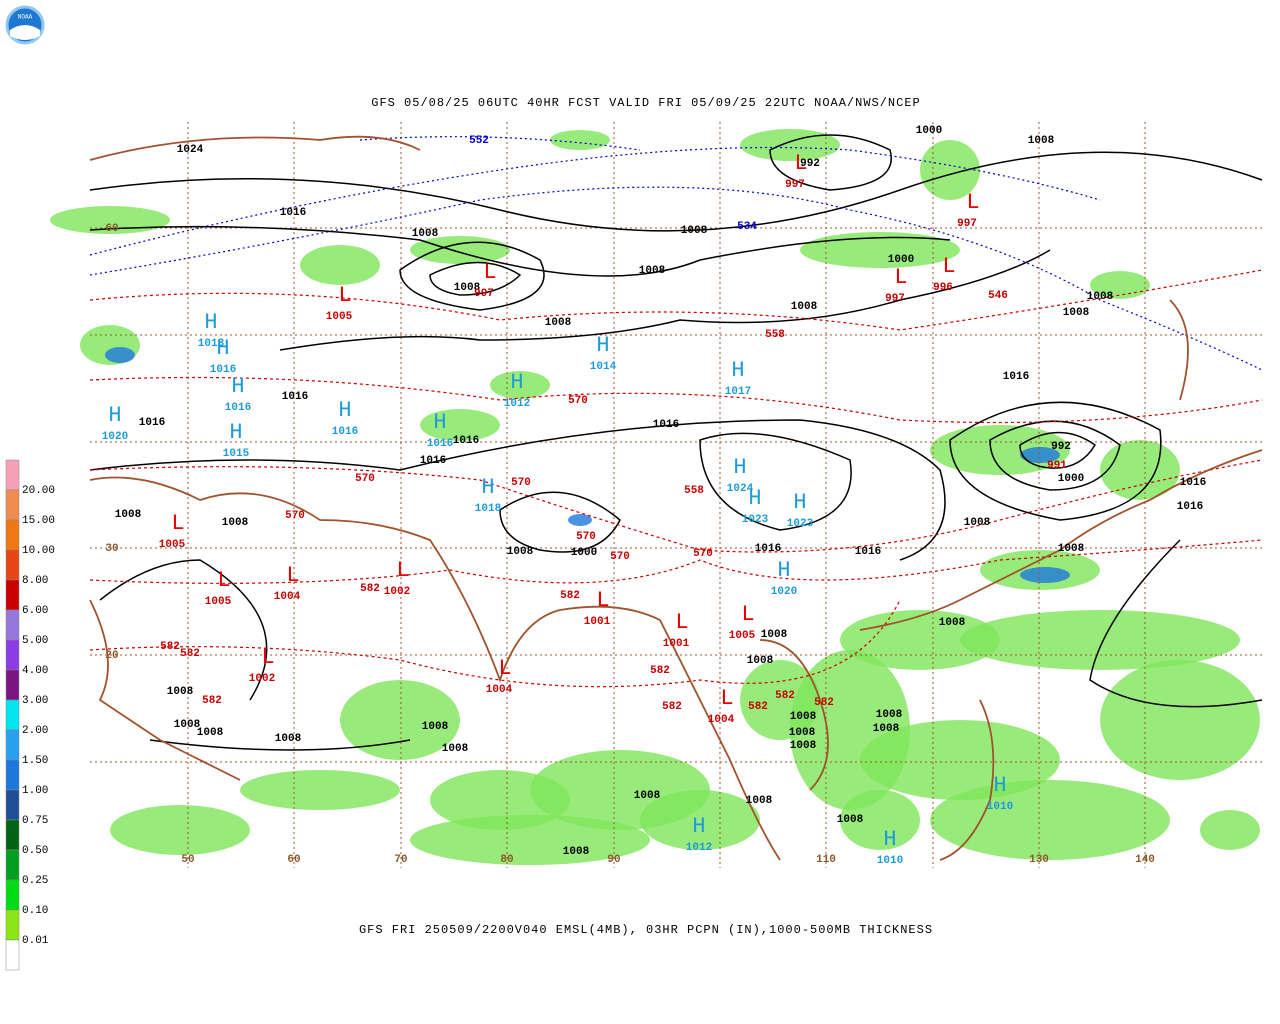 The height and width of the screenshot is (1024, 1280). What do you see at coordinates (35, 671) in the screenshot?
I see `legend-label: 4.00` at bounding box center [35, 671].